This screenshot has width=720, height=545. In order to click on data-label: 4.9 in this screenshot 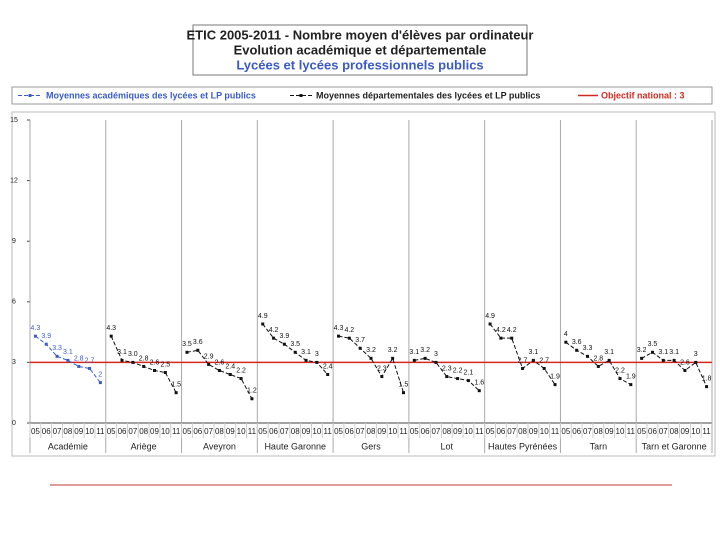, I will do `click(263, 316)`.